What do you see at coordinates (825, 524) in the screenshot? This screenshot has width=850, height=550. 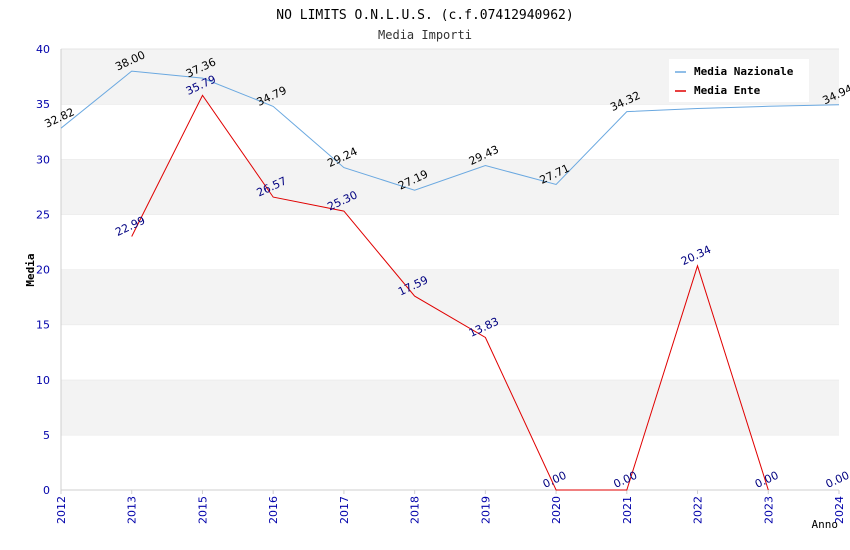 I see `x-axis-label: Anno` at bounding box center [825, 524].